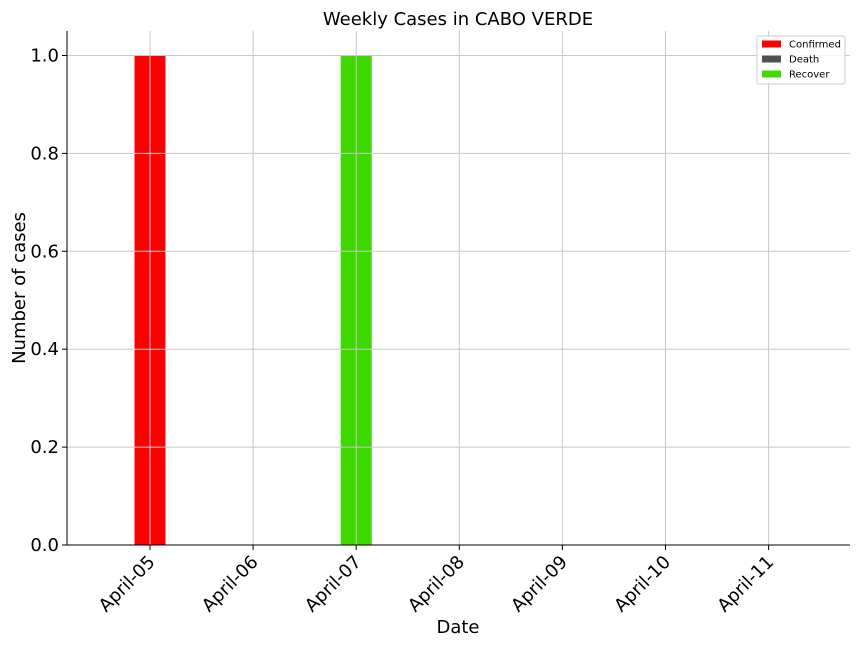  I want to click on legend-label-confirmed: Confirmed, so click(815, 45).